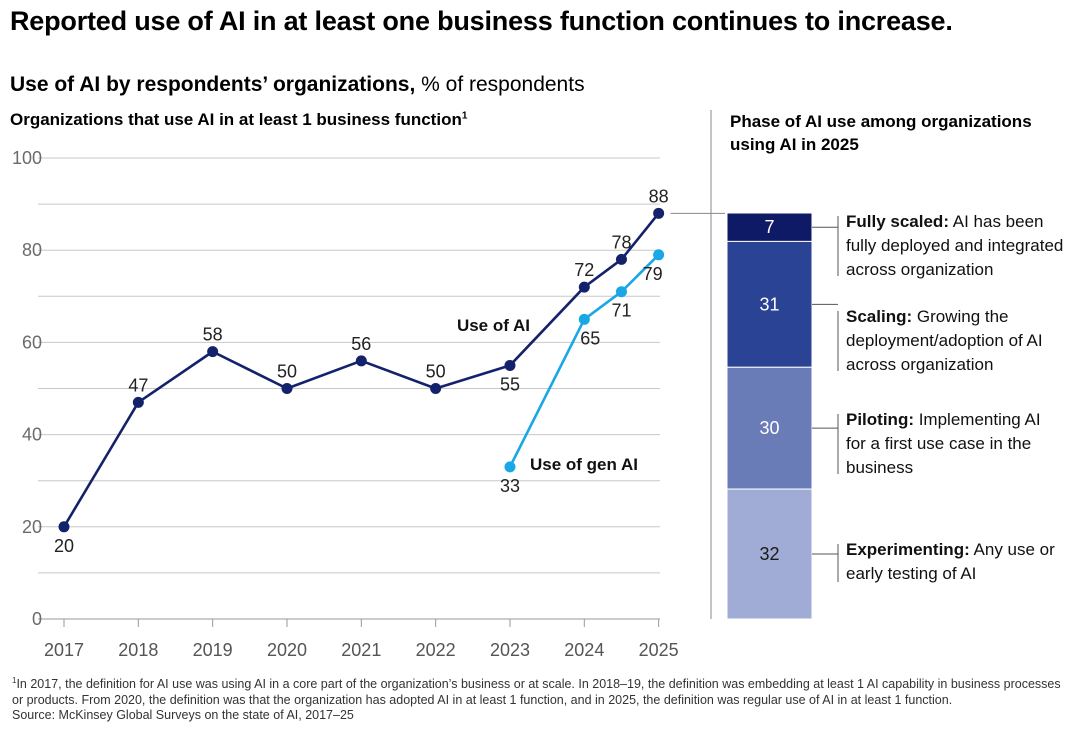 The height and width of the screenshot is (743, 1080). Describe the element at coordinates (361, 344) in the screenshot. I see `data-label: 56` at that location.